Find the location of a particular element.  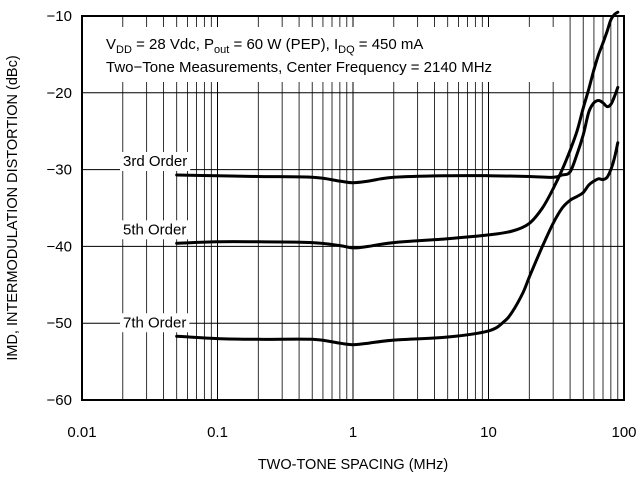

series-label-5th-order: 5th Order is located at coordinates (154, 229).